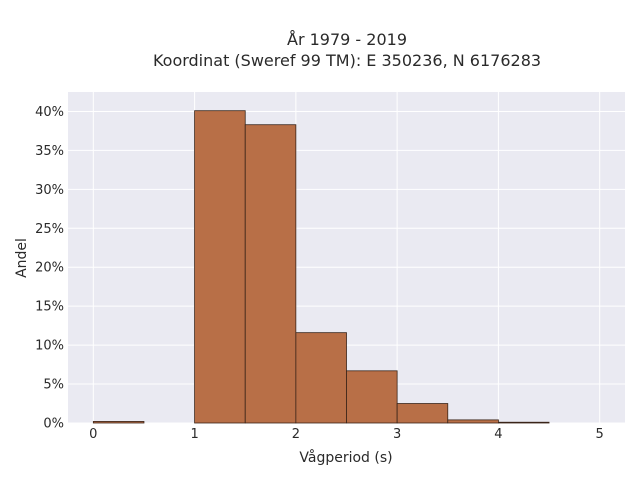 This screenshot has height=480, width=640. What do you see at coordinates (600, 434) in the screenshot?
I see `x-tick-label: 5` at bounding box center [600, 434].